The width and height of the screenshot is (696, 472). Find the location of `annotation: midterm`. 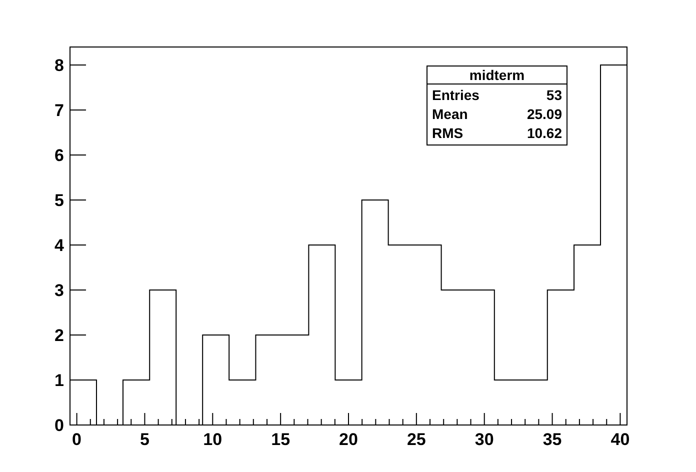

annotation: midterm is located at coordinates (497, 75).